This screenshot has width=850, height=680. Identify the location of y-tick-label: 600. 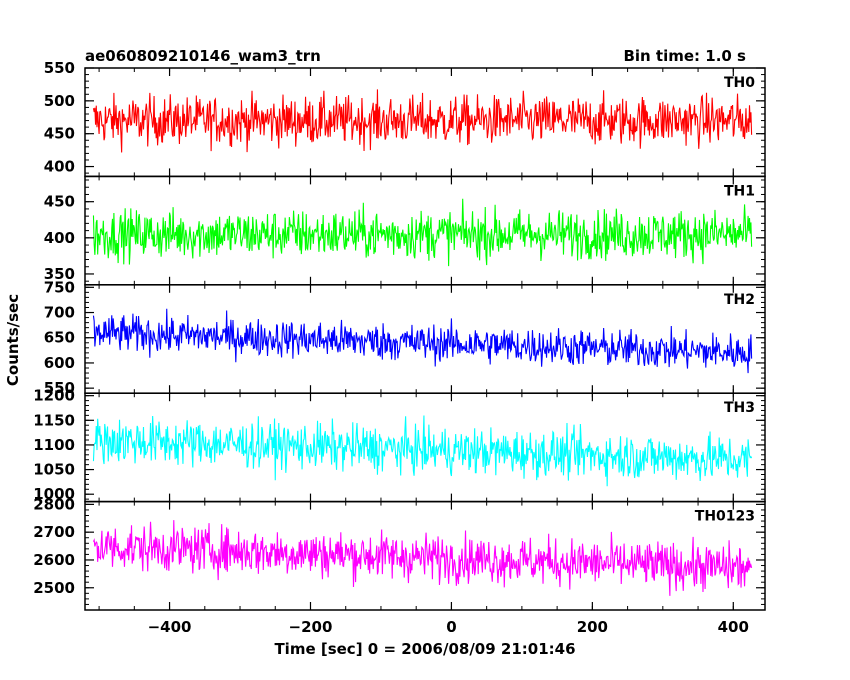
(59, 363).